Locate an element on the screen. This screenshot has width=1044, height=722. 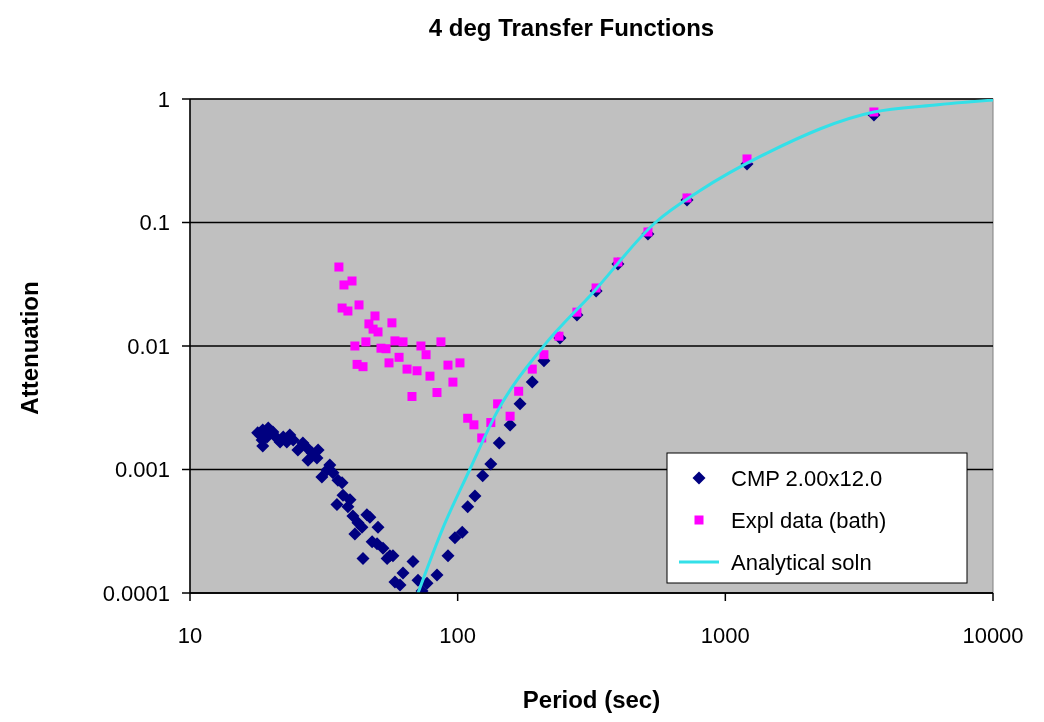
x-tick-label: 10 is located at coordinates (190, 635).